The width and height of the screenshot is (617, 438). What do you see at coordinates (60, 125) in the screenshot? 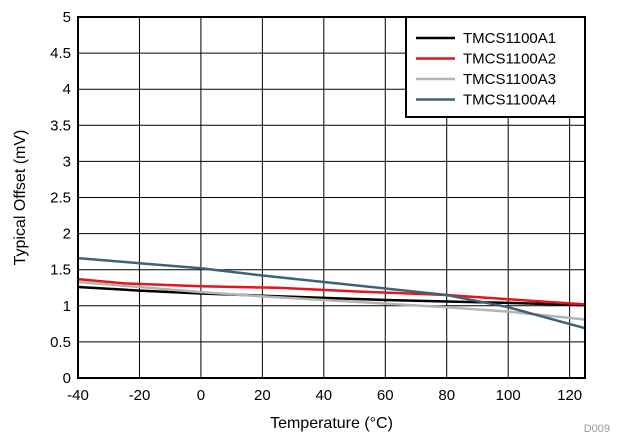
I see `y-tick-label: 3.5` at bounding box center [60, 125].